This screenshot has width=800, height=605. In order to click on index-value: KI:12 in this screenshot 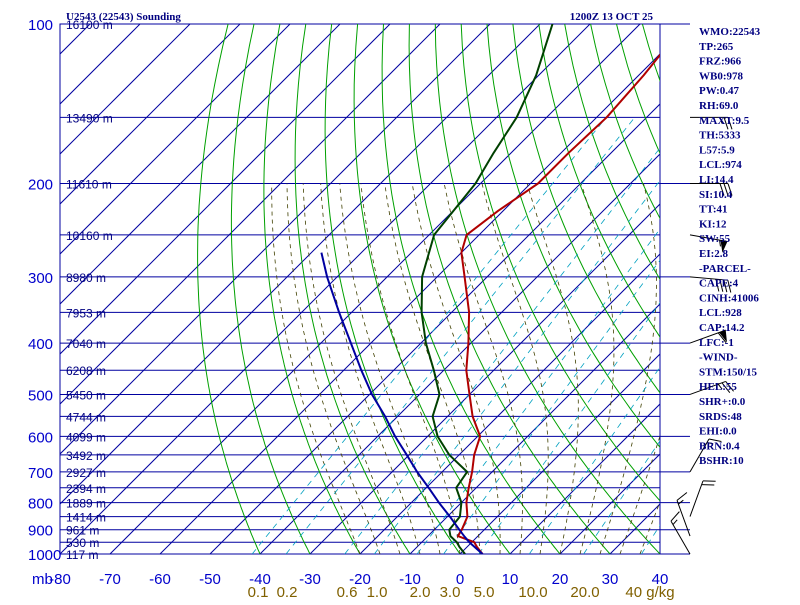, I will do `click(713, 224)`.